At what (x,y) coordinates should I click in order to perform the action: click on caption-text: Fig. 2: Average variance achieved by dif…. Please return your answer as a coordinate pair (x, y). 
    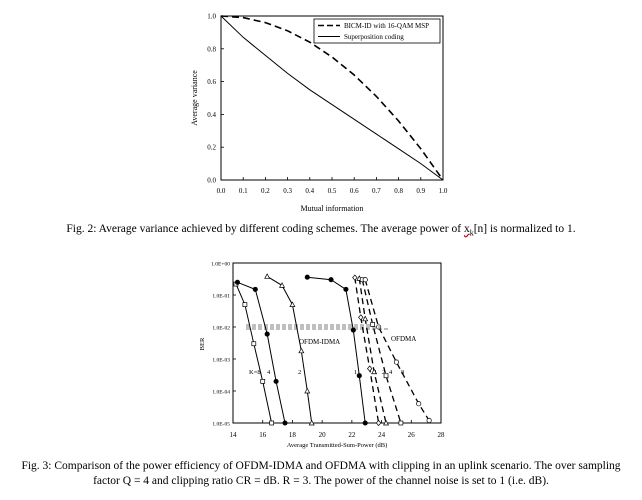
    Looking at the image, I should click on (265, 229).